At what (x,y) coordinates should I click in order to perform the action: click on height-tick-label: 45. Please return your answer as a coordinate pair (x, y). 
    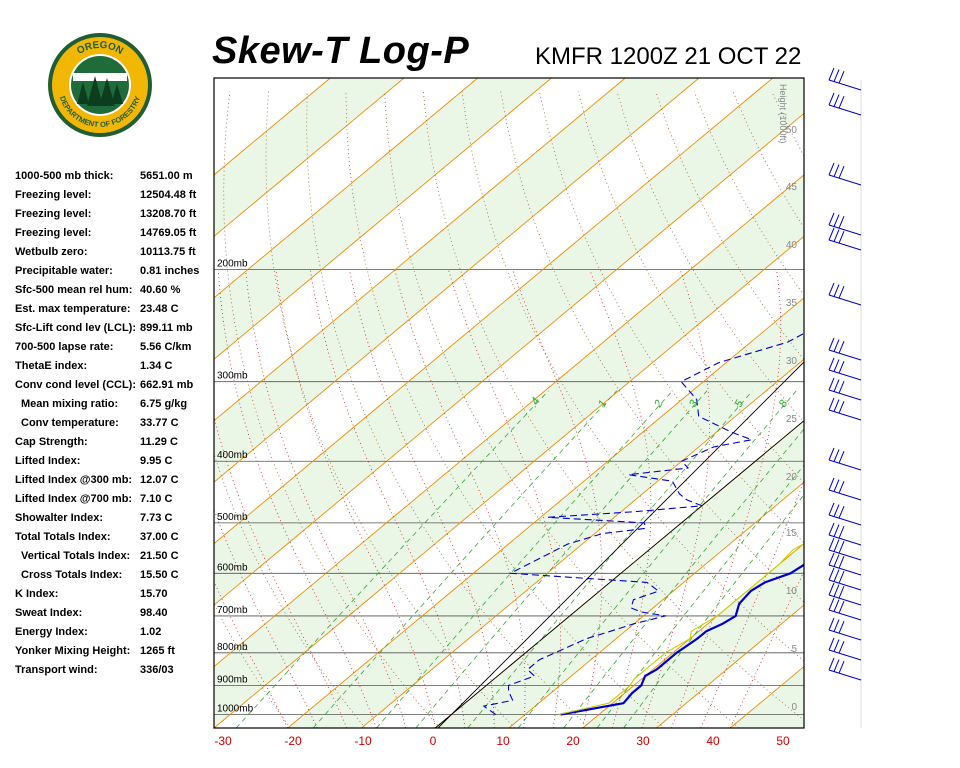
    Looking at the image, I should click on (792, 187).